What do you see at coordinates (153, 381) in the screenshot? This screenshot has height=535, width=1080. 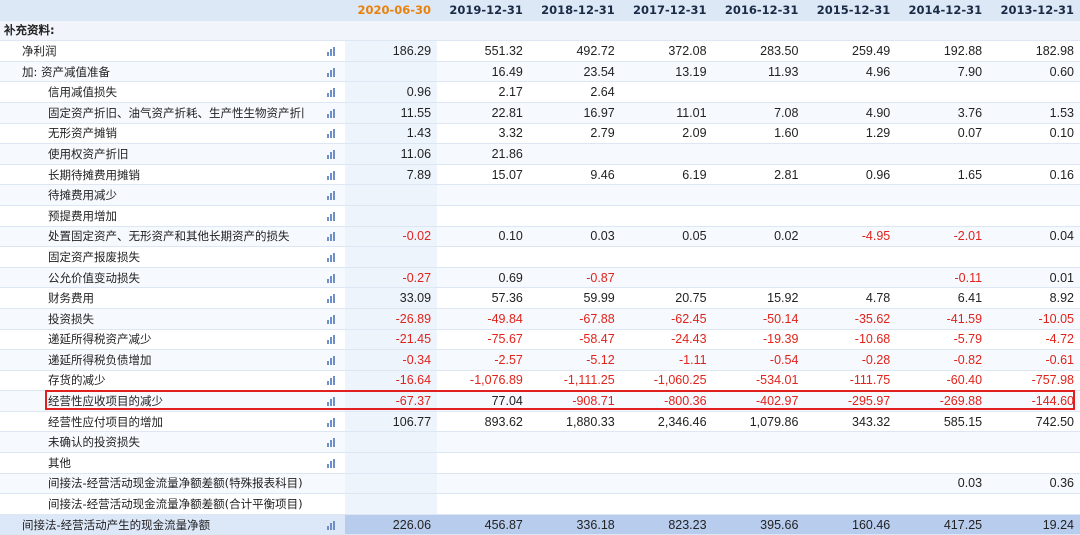 I see `row-label: 存货的减少` at bounding box center [153, 381].